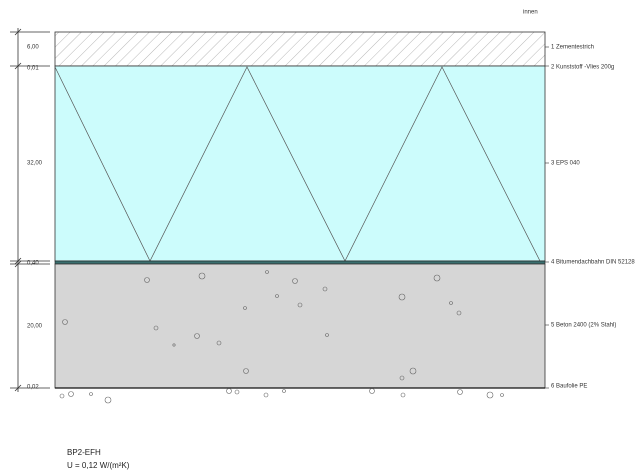  I want to click on layer-label: 6 Baufolie PE, so click(569, 387).